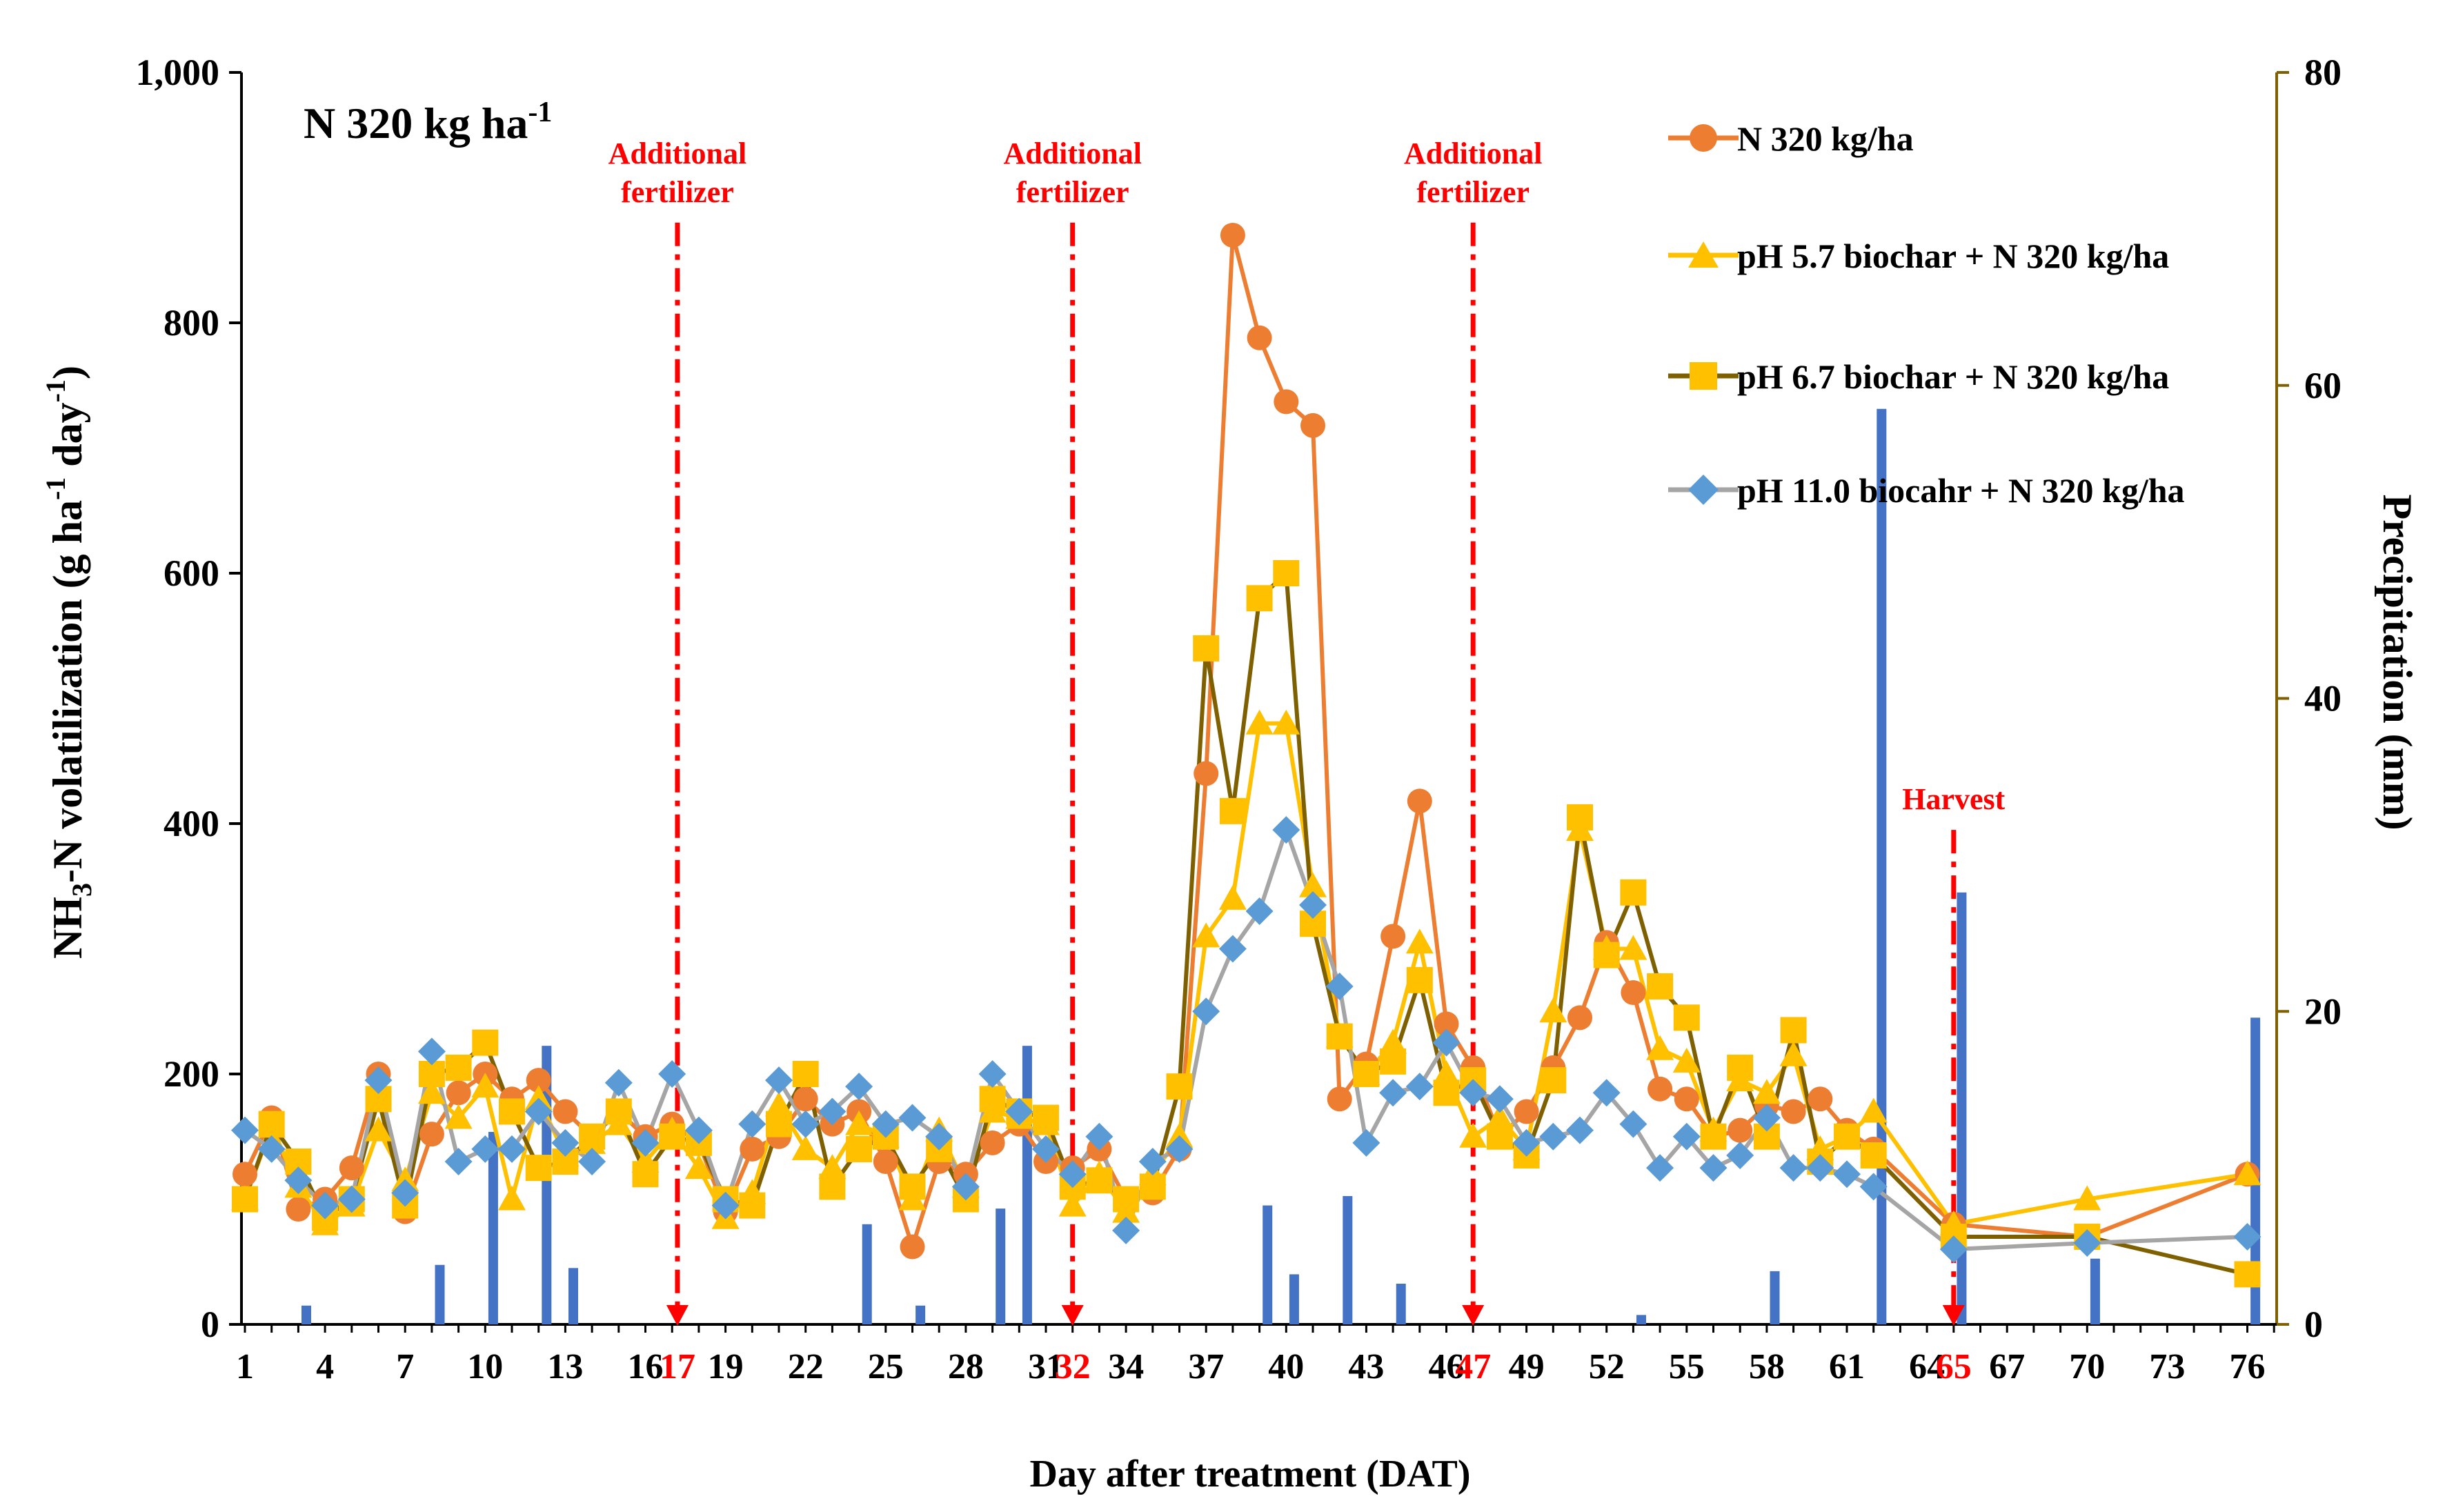 Image resolution: width=2445 pixels, height=1512 pixels. I want to click on legend-item-ph110: pH 11.0 biocahr + N 320 kg/ha, so click(1926, 490).